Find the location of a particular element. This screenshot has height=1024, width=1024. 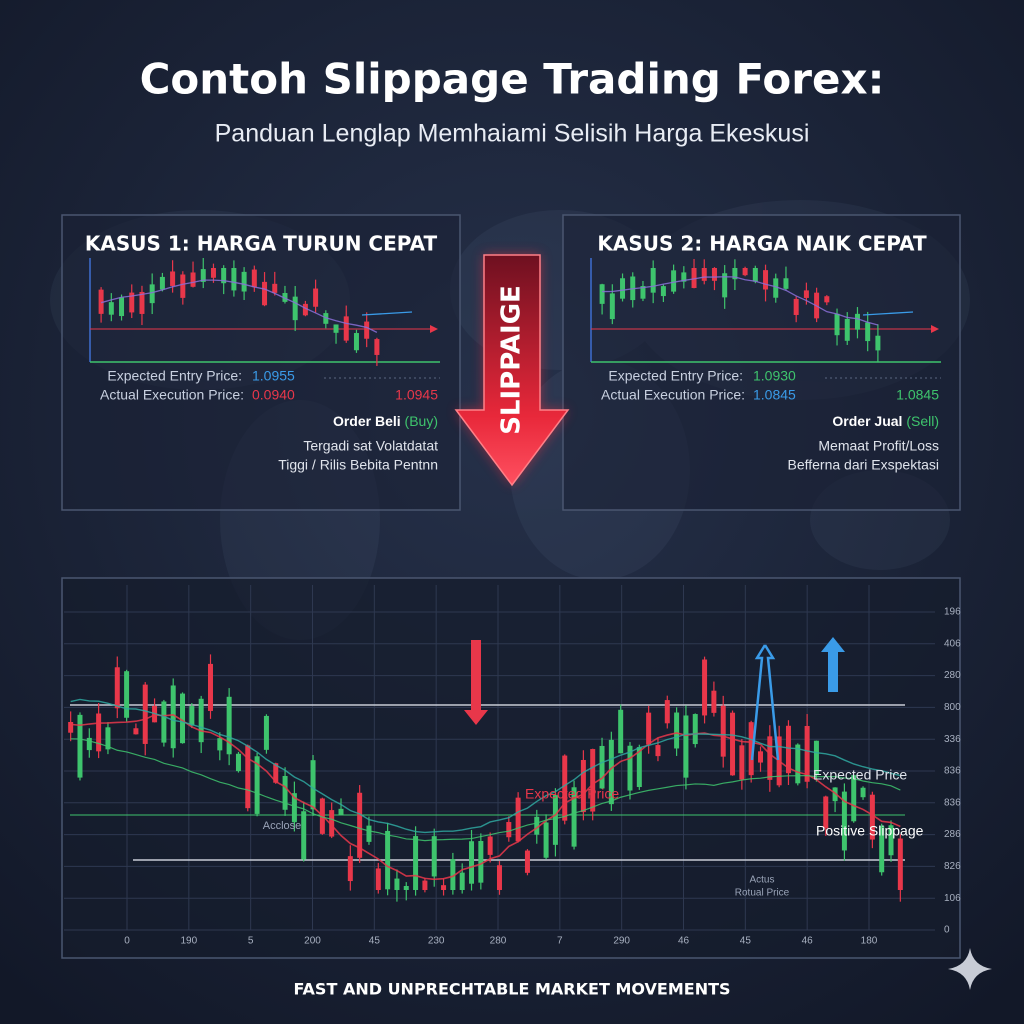

annotation: Acclose is located at coordinates (282, 826).